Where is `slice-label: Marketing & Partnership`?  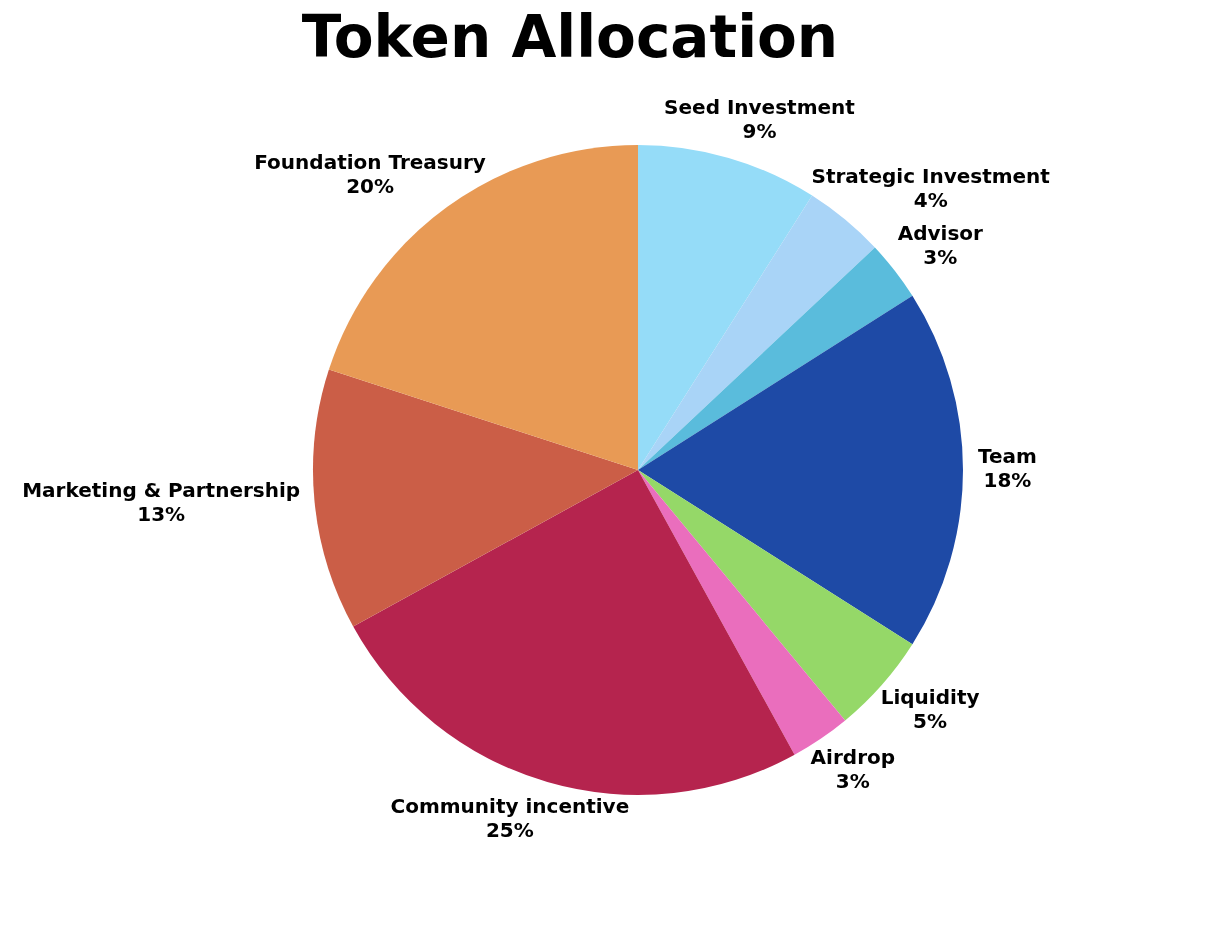 slice-label: Marketing & Partnership is located at coordinates (161, 490).